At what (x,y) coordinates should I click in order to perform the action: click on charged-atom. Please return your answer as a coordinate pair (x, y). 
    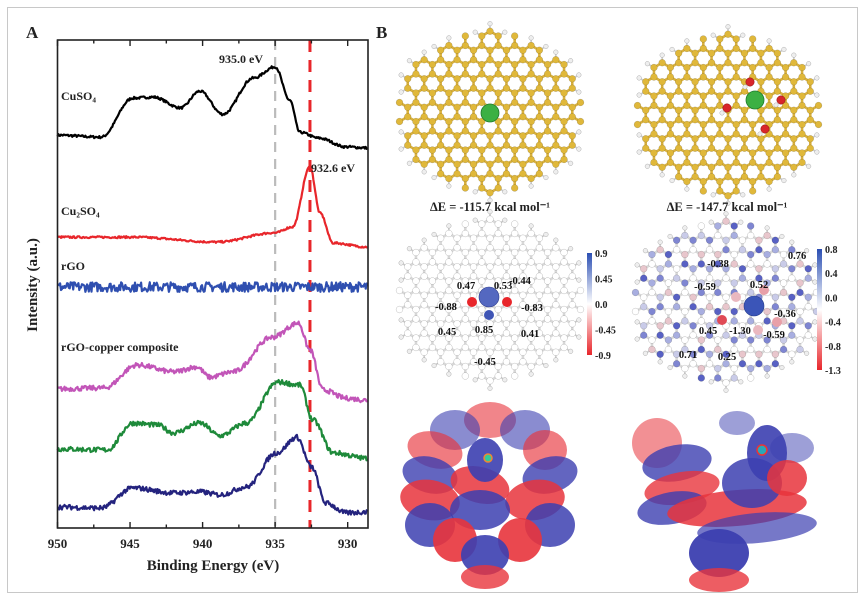
    Looking at the image, I should click on (489, 315).